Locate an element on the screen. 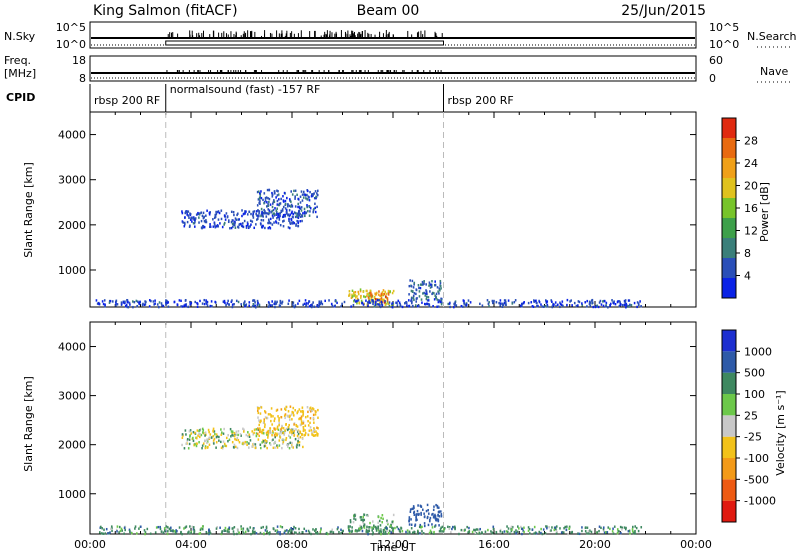  y-tick-label: 3000 is located at coordinates (72, 396).